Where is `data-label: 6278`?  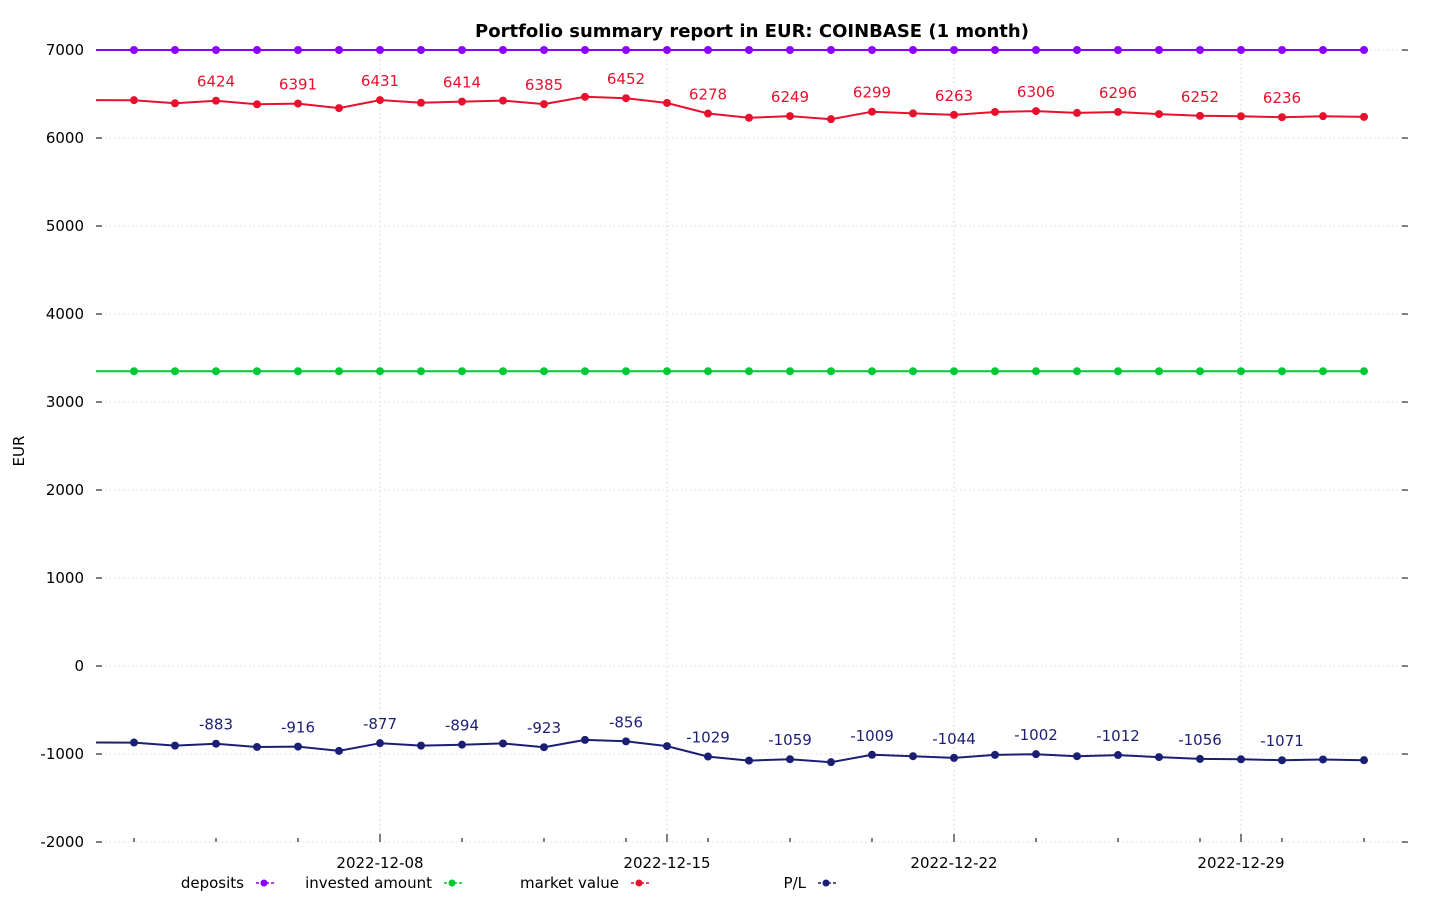
data-label: 6278 is located at coordinates (708, 95).